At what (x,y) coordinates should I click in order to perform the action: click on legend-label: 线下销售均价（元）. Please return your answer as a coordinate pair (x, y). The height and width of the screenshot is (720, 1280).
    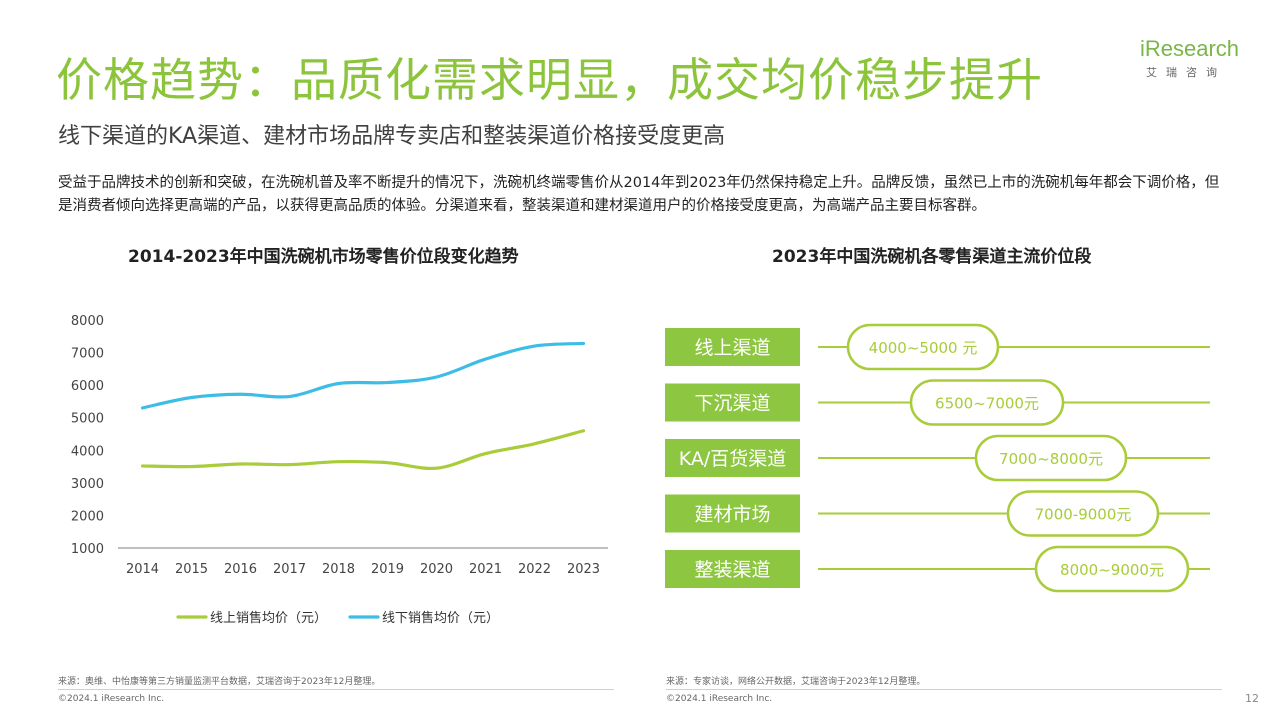
    Looking at the image, I should click on (440, 618).